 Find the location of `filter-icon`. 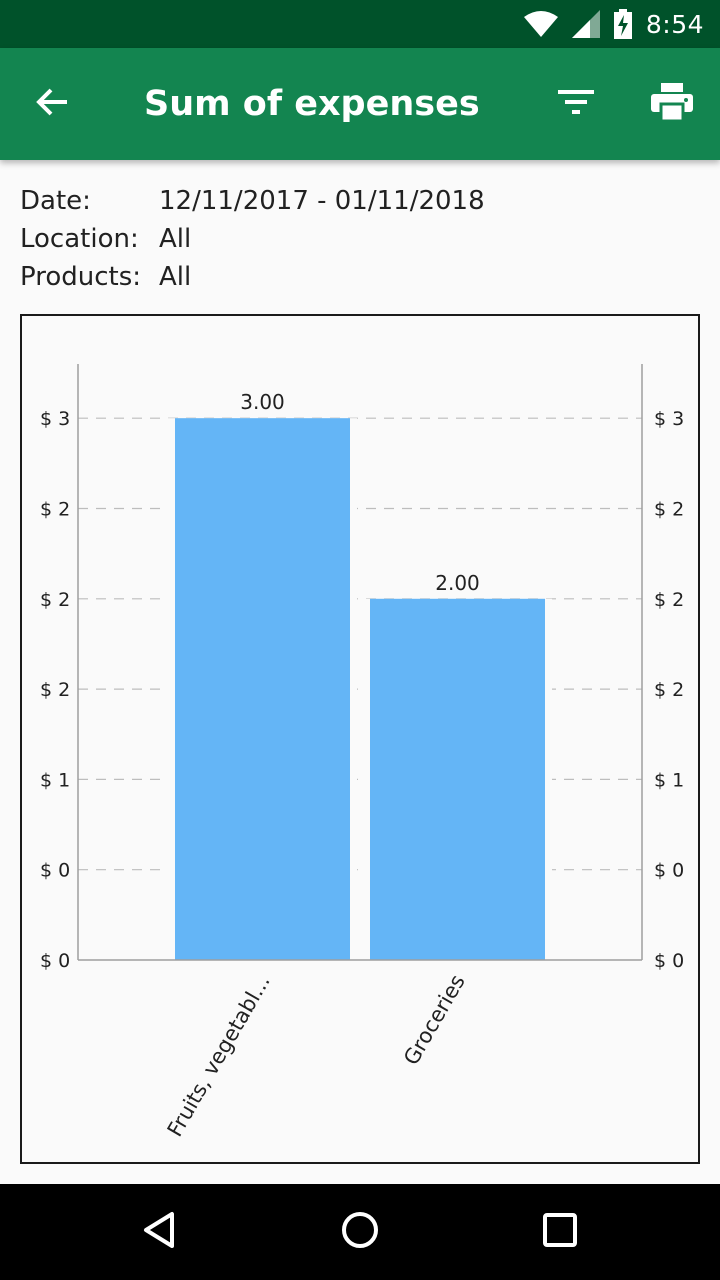

filter-icon is located at coordinates (576, 104).